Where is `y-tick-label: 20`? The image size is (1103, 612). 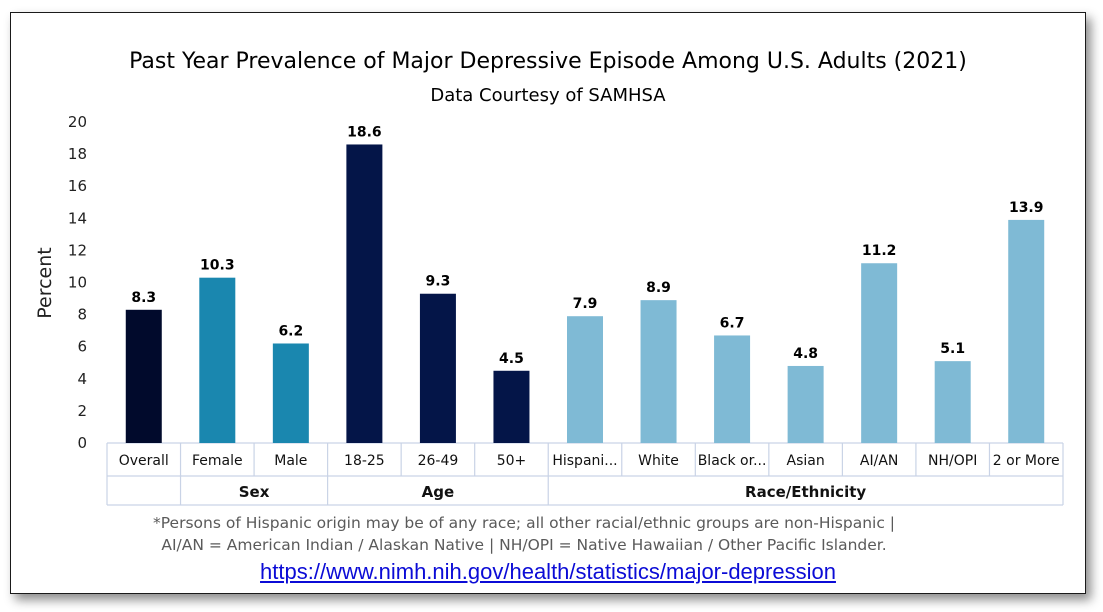
y-tick-label: 20 is located at coordinates (77, 122).